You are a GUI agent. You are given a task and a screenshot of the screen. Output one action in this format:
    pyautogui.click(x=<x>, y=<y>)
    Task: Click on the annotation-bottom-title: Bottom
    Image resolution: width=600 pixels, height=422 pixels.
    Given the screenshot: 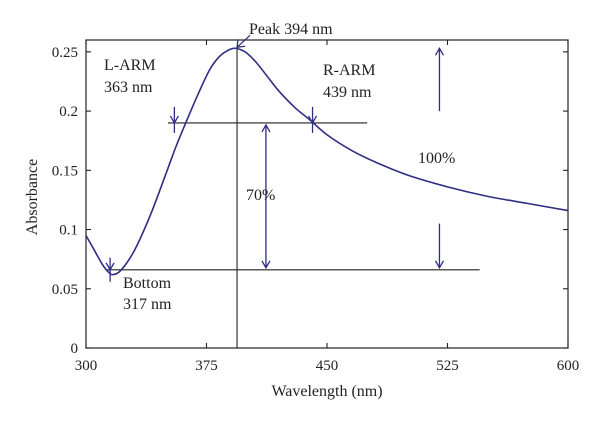 What is the action you would take?
    pyautogui.click(x=147, y=283)
    